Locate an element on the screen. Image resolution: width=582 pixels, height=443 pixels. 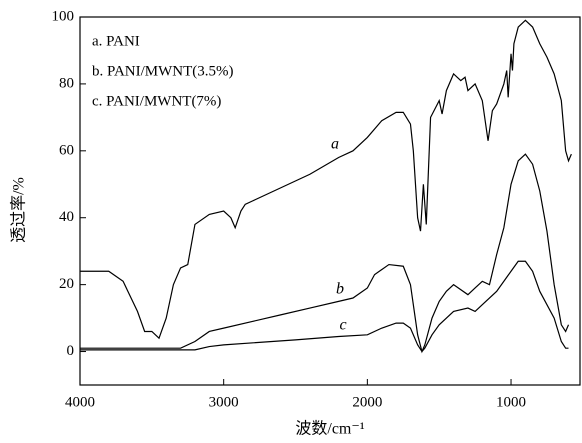
y-tick-label: 80 is located at coordinates (66, 83).